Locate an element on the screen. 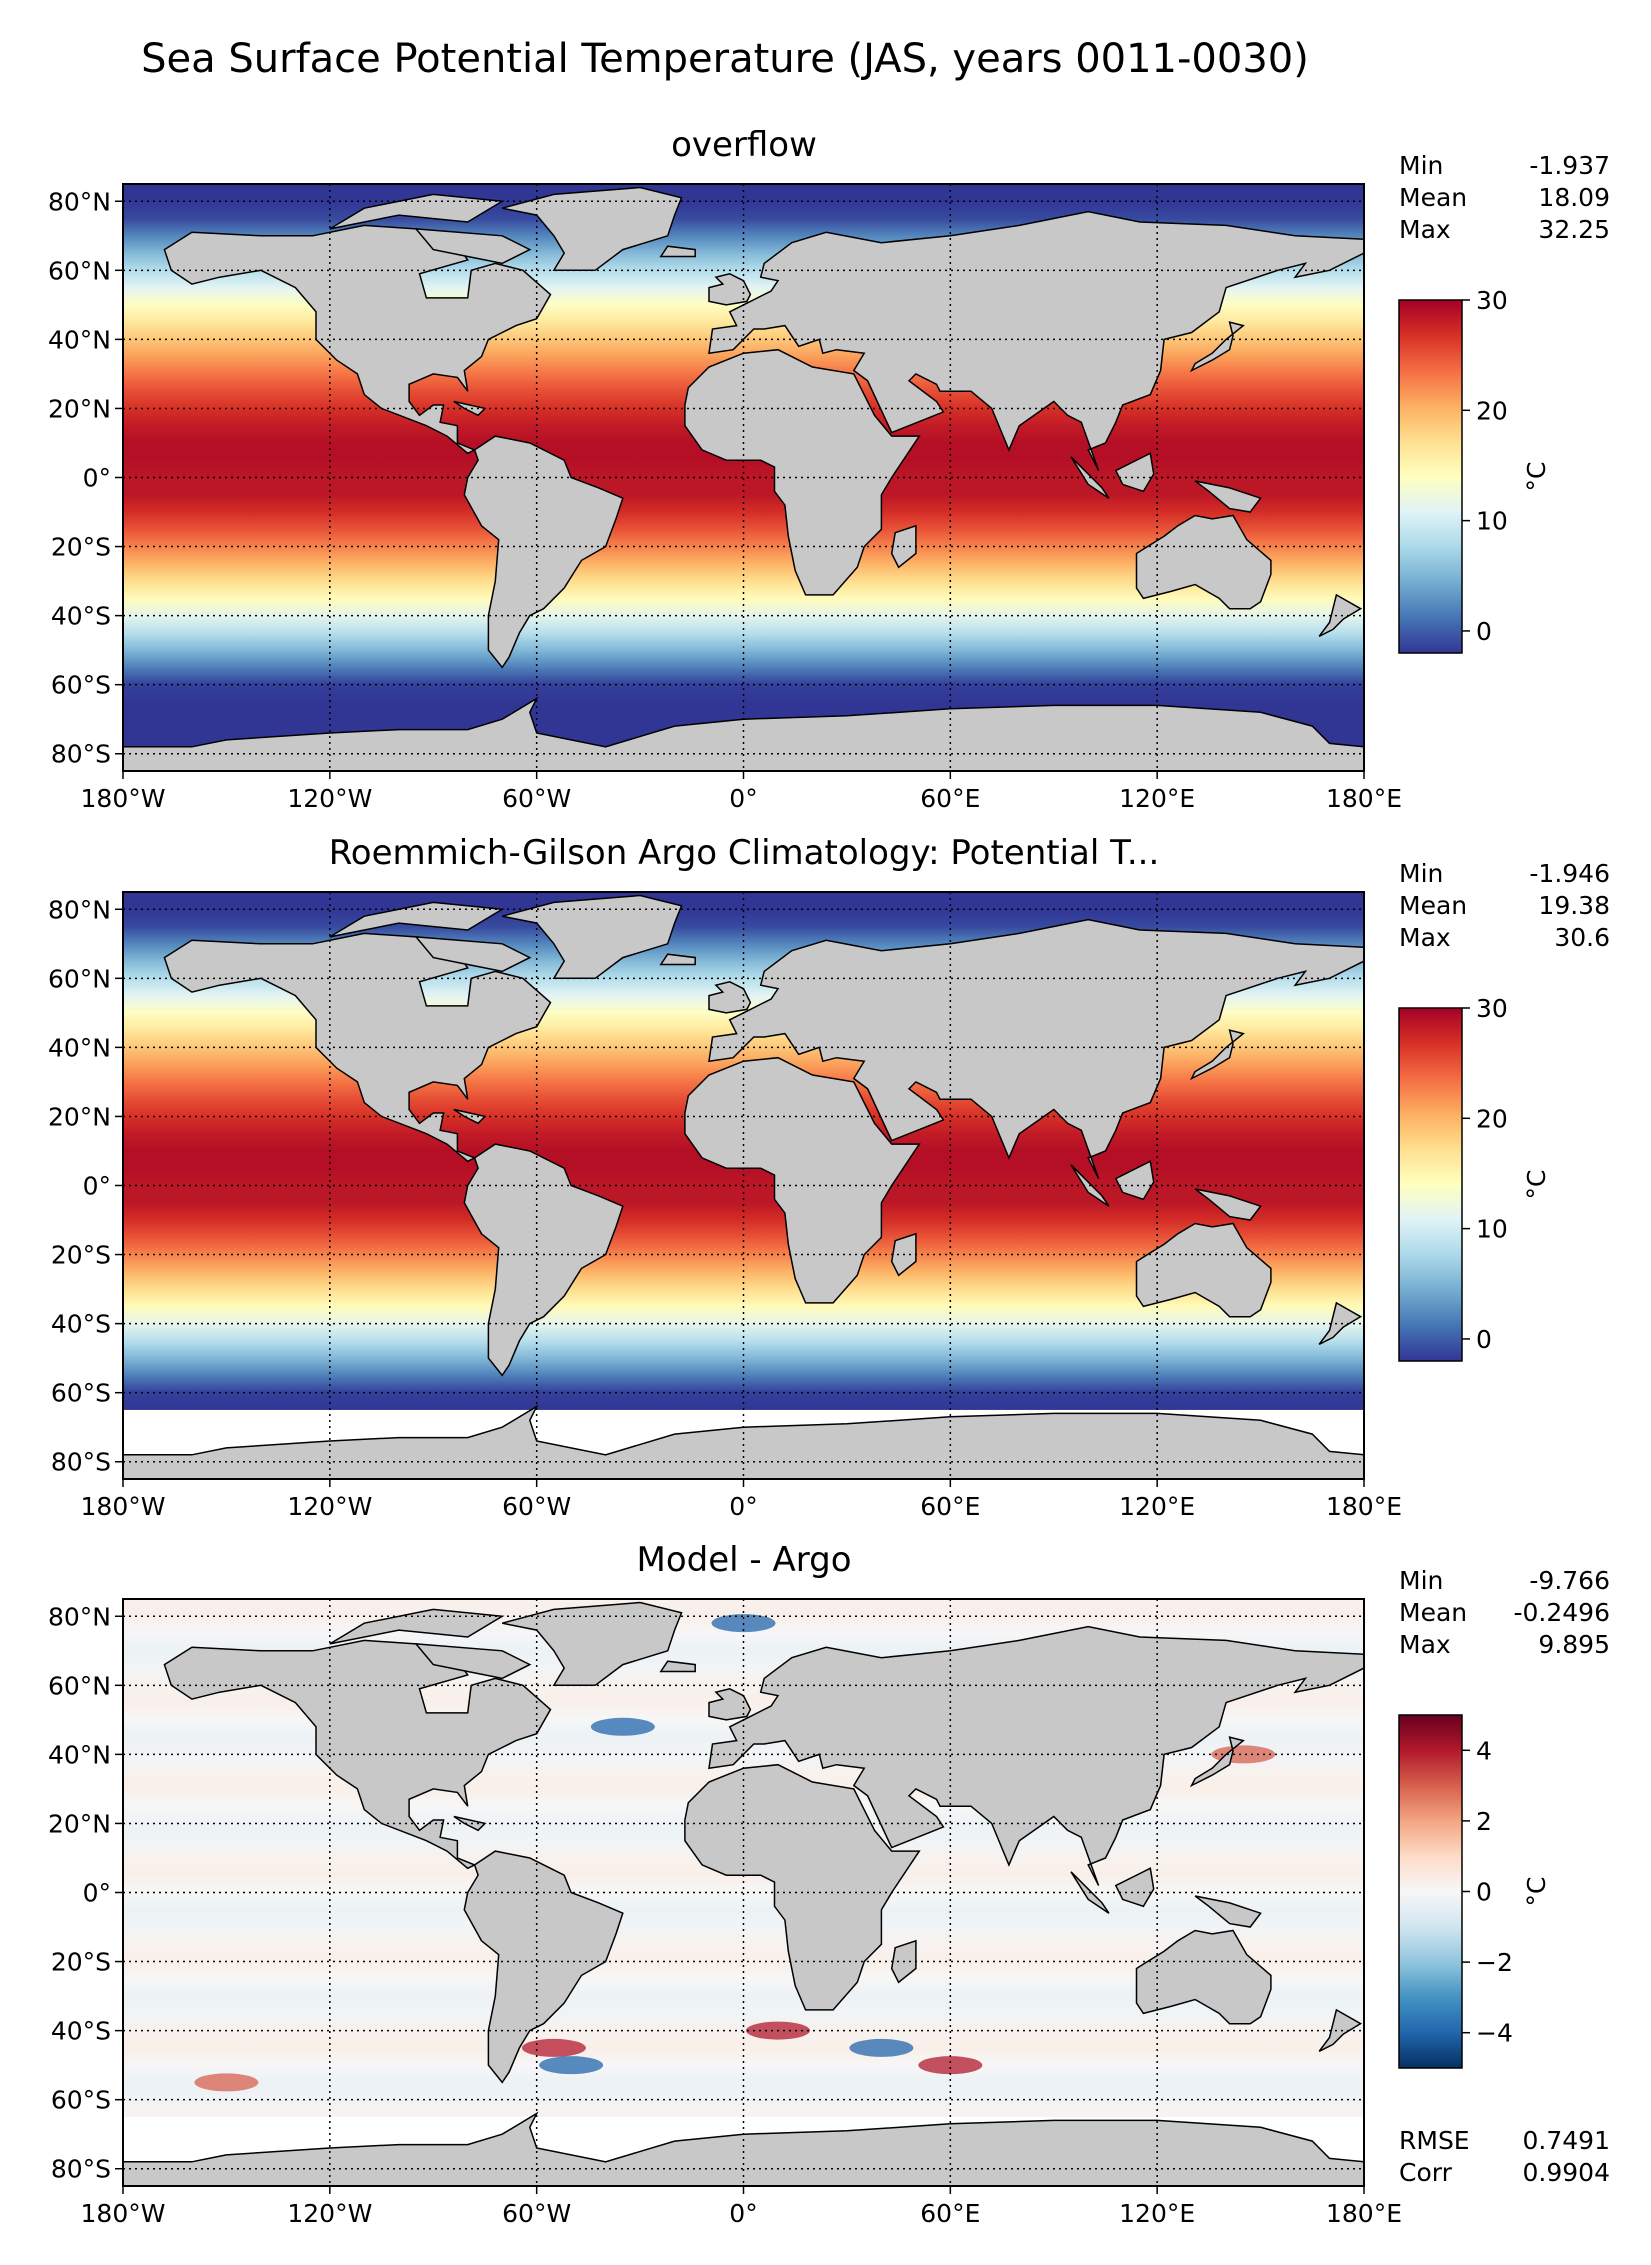 Image resolution: width=1651 pixels, height=2265 pixels. y-tick-label: 80°N is located at coordinates (79, 909).